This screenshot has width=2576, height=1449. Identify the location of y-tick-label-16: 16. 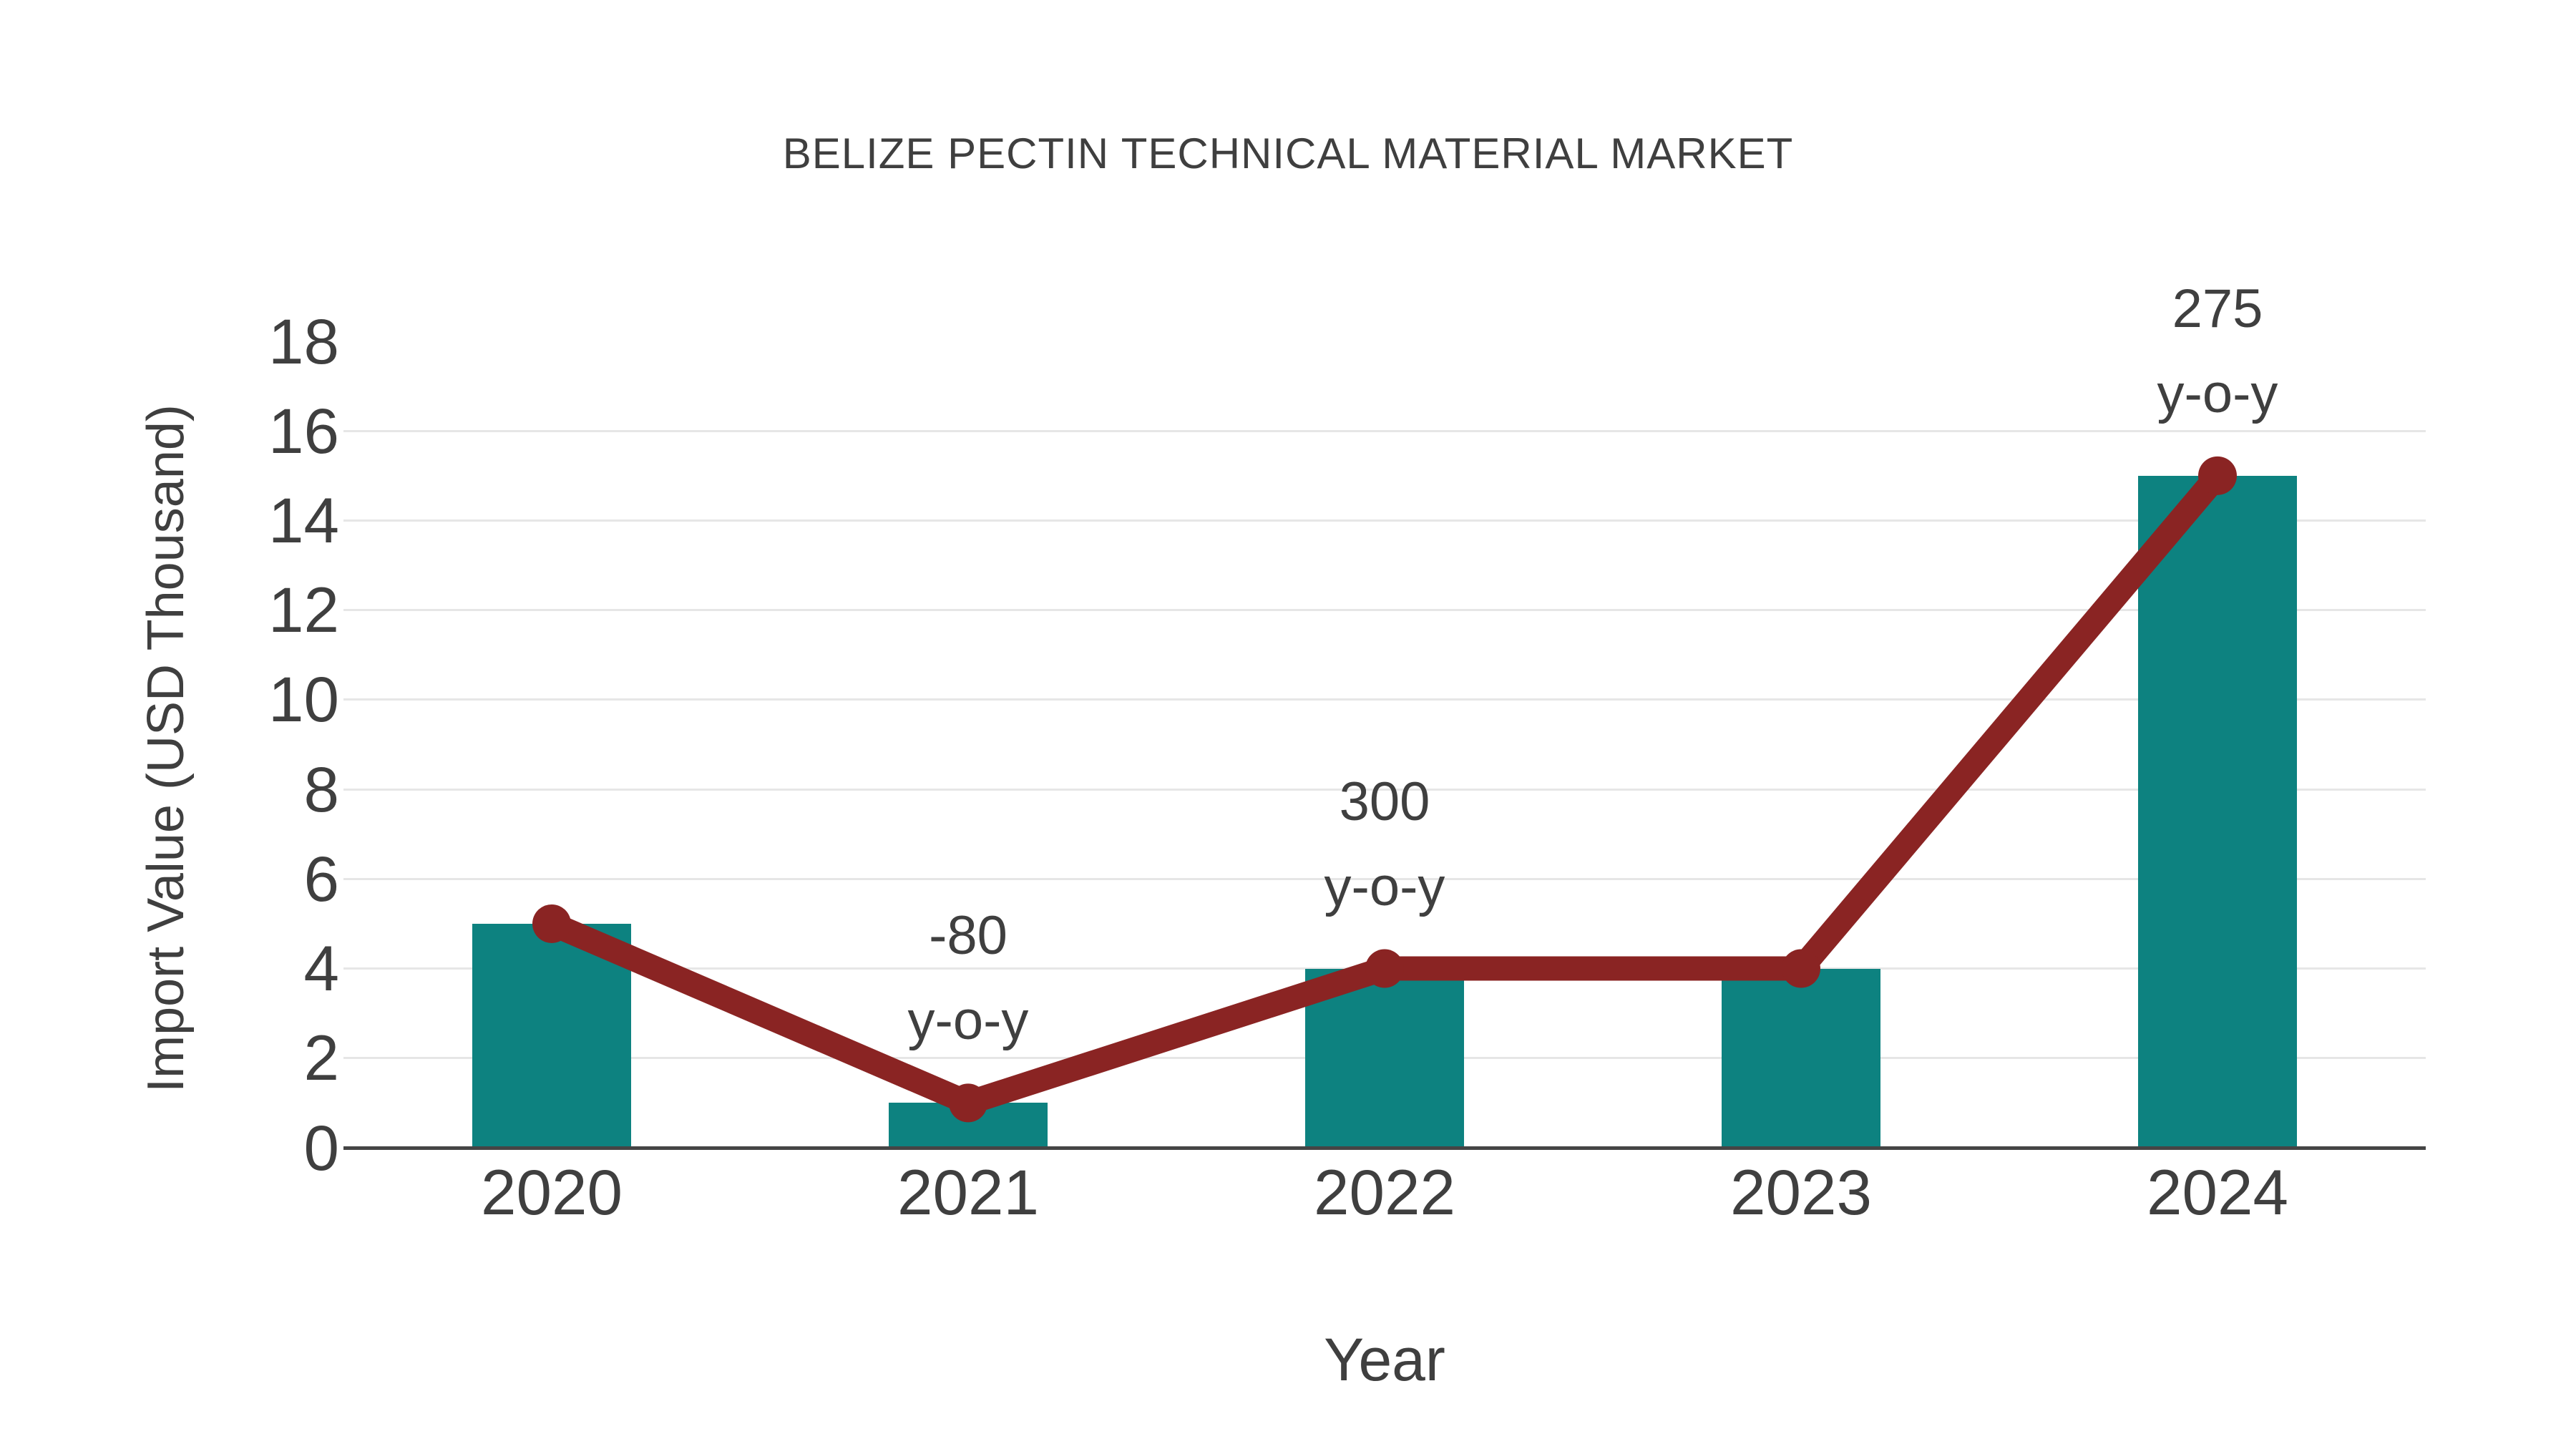
(303, 430).